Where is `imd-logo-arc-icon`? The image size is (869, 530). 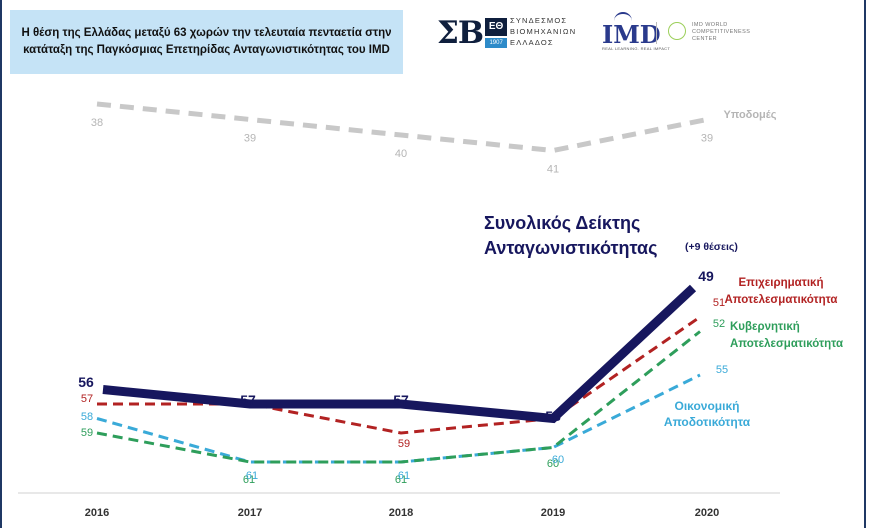
imd-logo-arc-icon is located at coordinates (623, 18).